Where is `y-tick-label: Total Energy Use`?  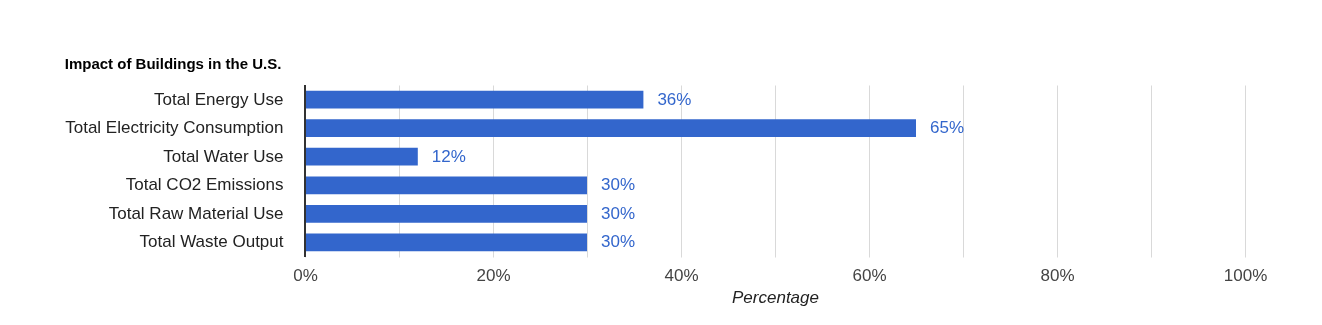
y-tick-label: Total Energy Use is located at coordinates (219, 99).